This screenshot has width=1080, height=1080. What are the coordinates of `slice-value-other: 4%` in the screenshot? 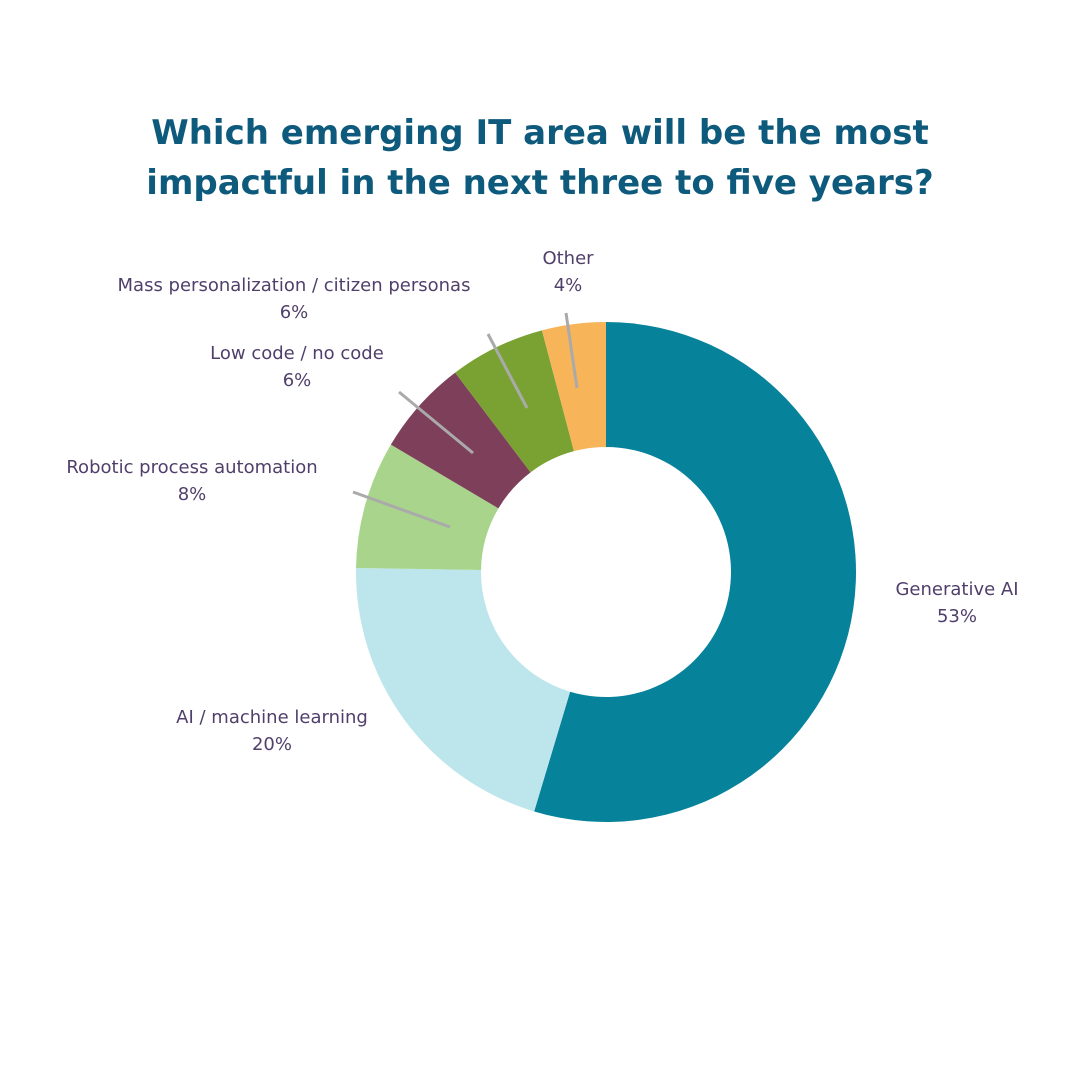 It's located at (568, 285).